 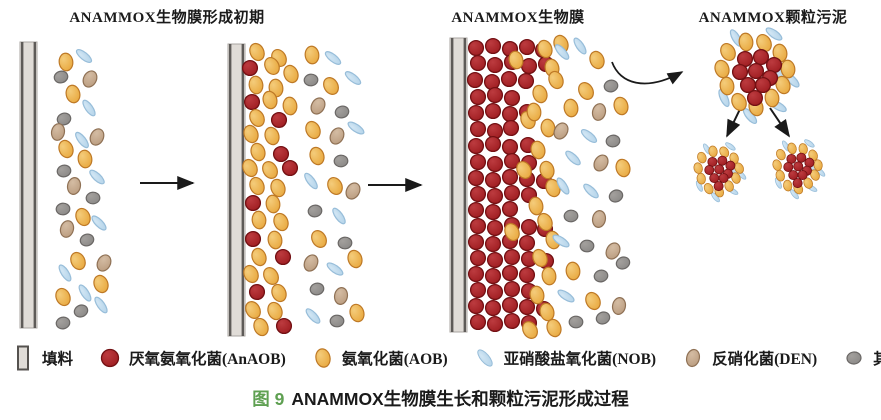 I want to click on aob-legend-icon, so click(x=323, y=358).